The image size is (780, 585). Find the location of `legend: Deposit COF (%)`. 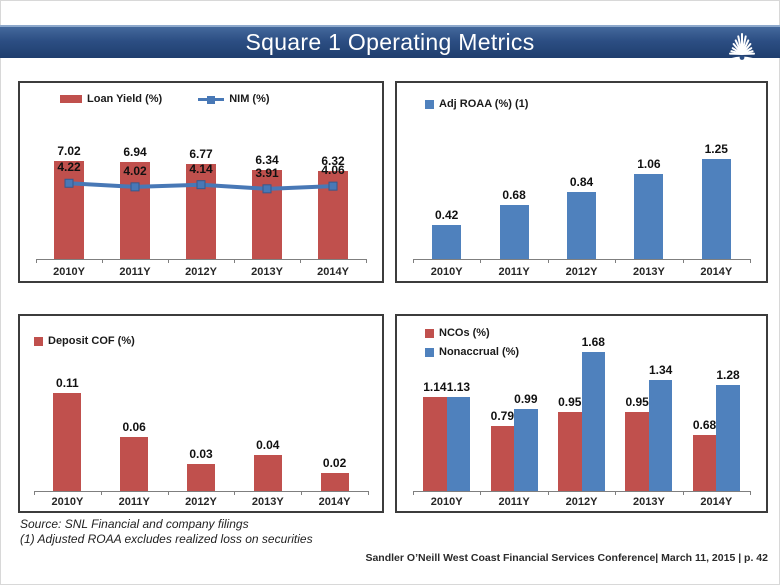

legend: Deposit COF (%) is located at coordinates (84, 341).